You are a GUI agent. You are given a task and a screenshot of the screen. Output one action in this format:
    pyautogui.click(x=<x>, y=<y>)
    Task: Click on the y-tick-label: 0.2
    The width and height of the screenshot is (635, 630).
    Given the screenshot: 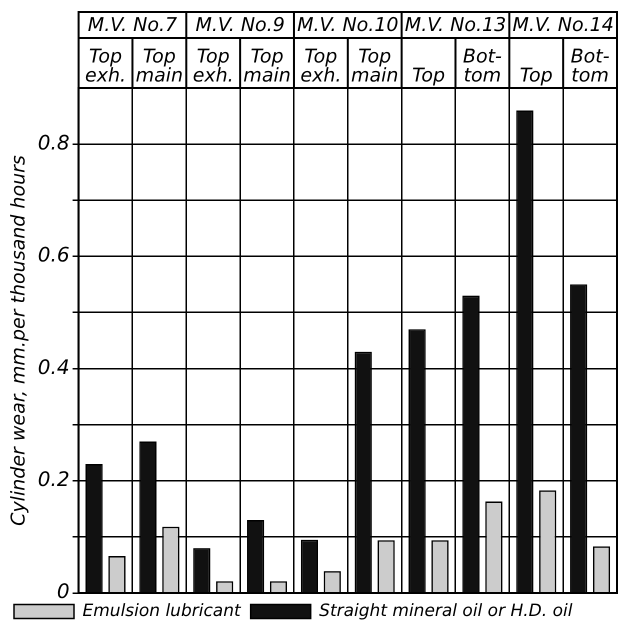 What is the action you would take?
    pyautogui.click(x=54, y=478)
    